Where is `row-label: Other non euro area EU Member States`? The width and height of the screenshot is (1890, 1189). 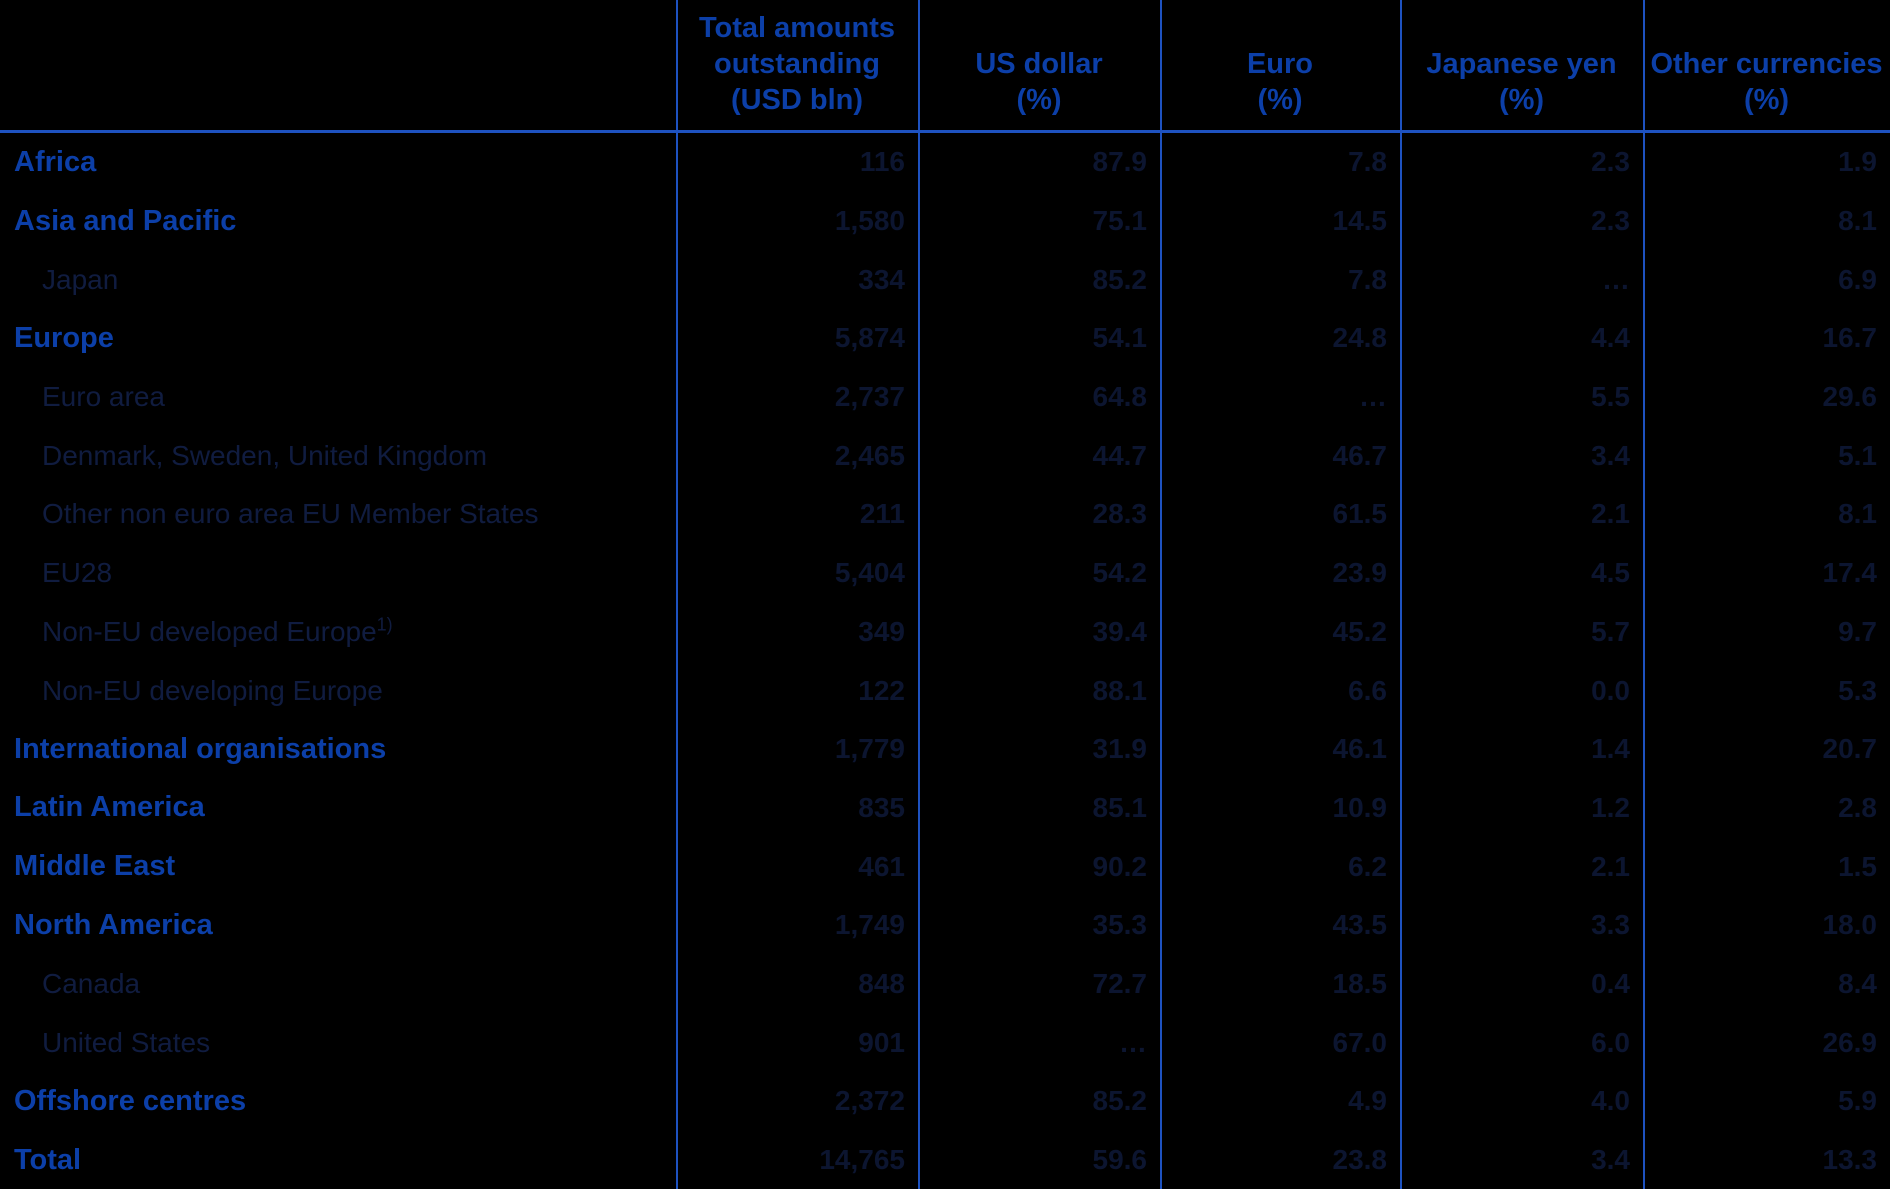 row-label: Other non euro area EU Member States is located at coordinates (290, 514).